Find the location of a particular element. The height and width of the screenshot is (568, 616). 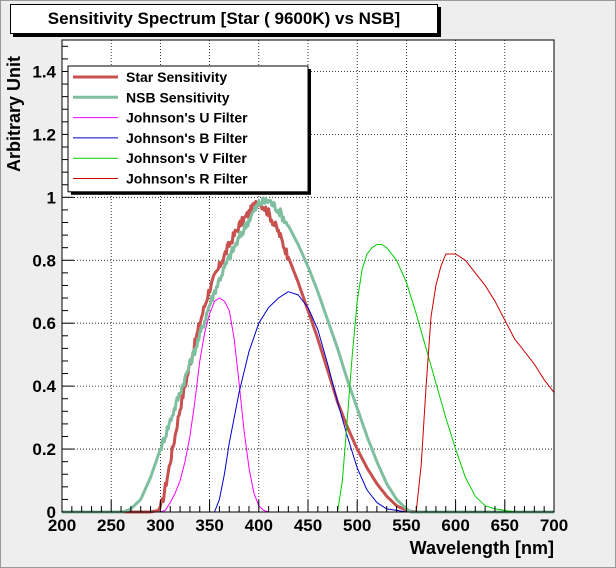

y-tick-label: 1.4 is located at coordinates (44, 71).